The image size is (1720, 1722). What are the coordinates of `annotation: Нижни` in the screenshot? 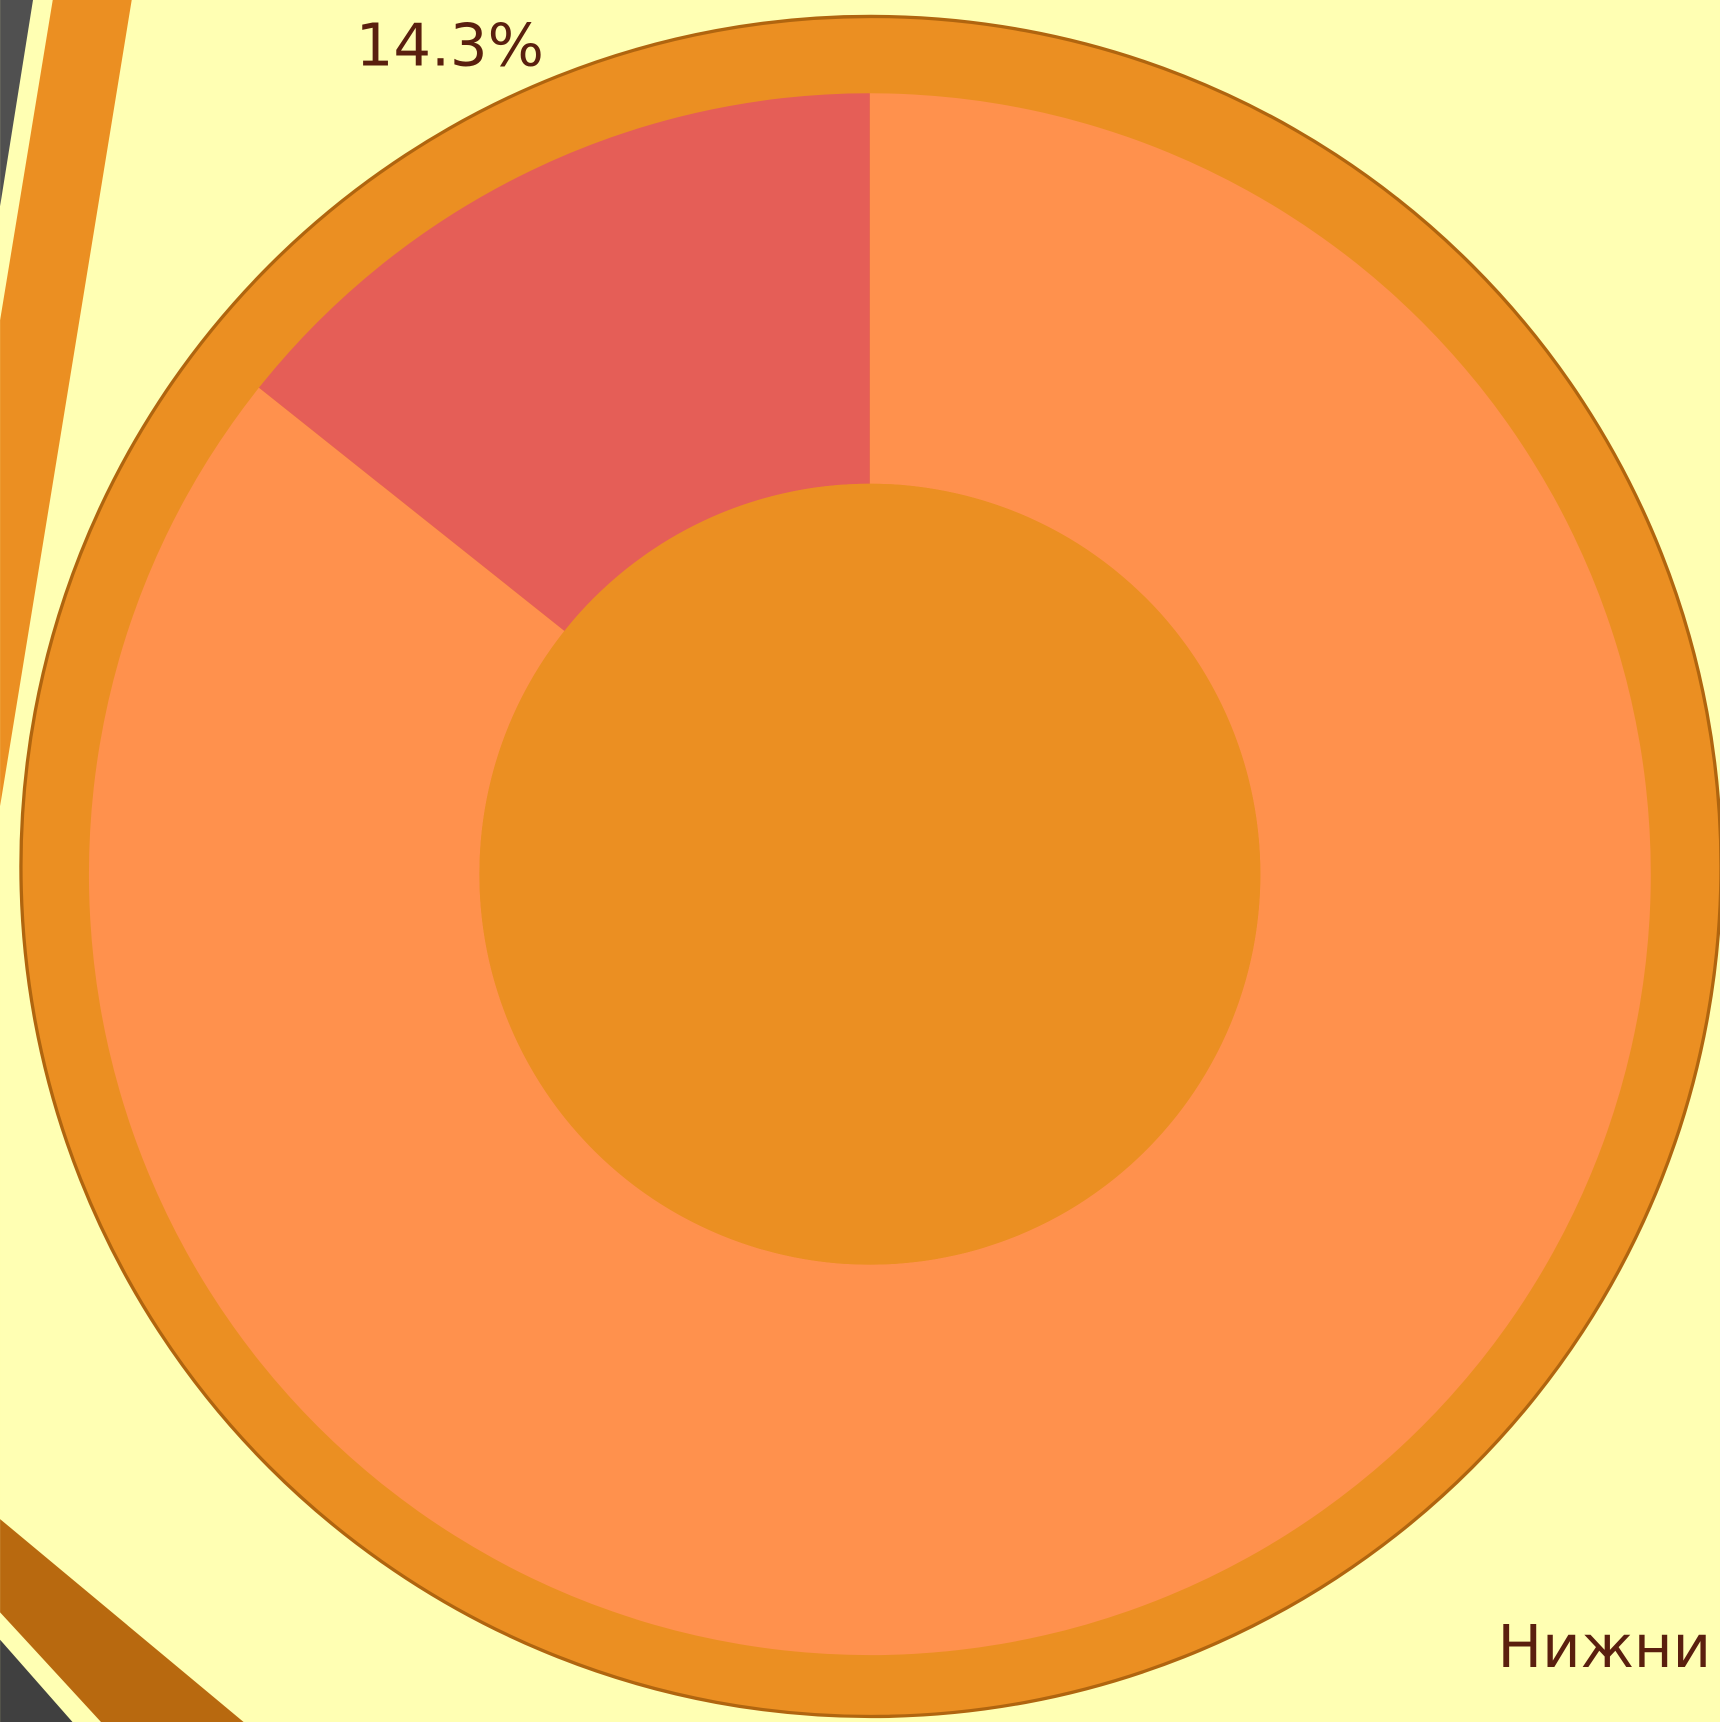 It's located at (1605, 1646).